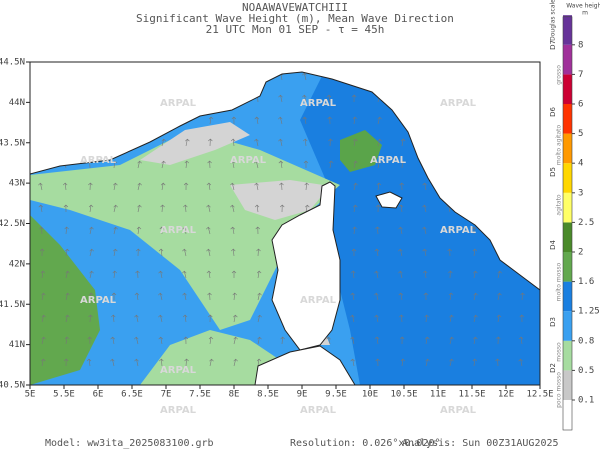 The image size is (600, 450). Describe the element at coordinates (98, 395) in the screenshot. I see `lon-label: 6E` at that location.